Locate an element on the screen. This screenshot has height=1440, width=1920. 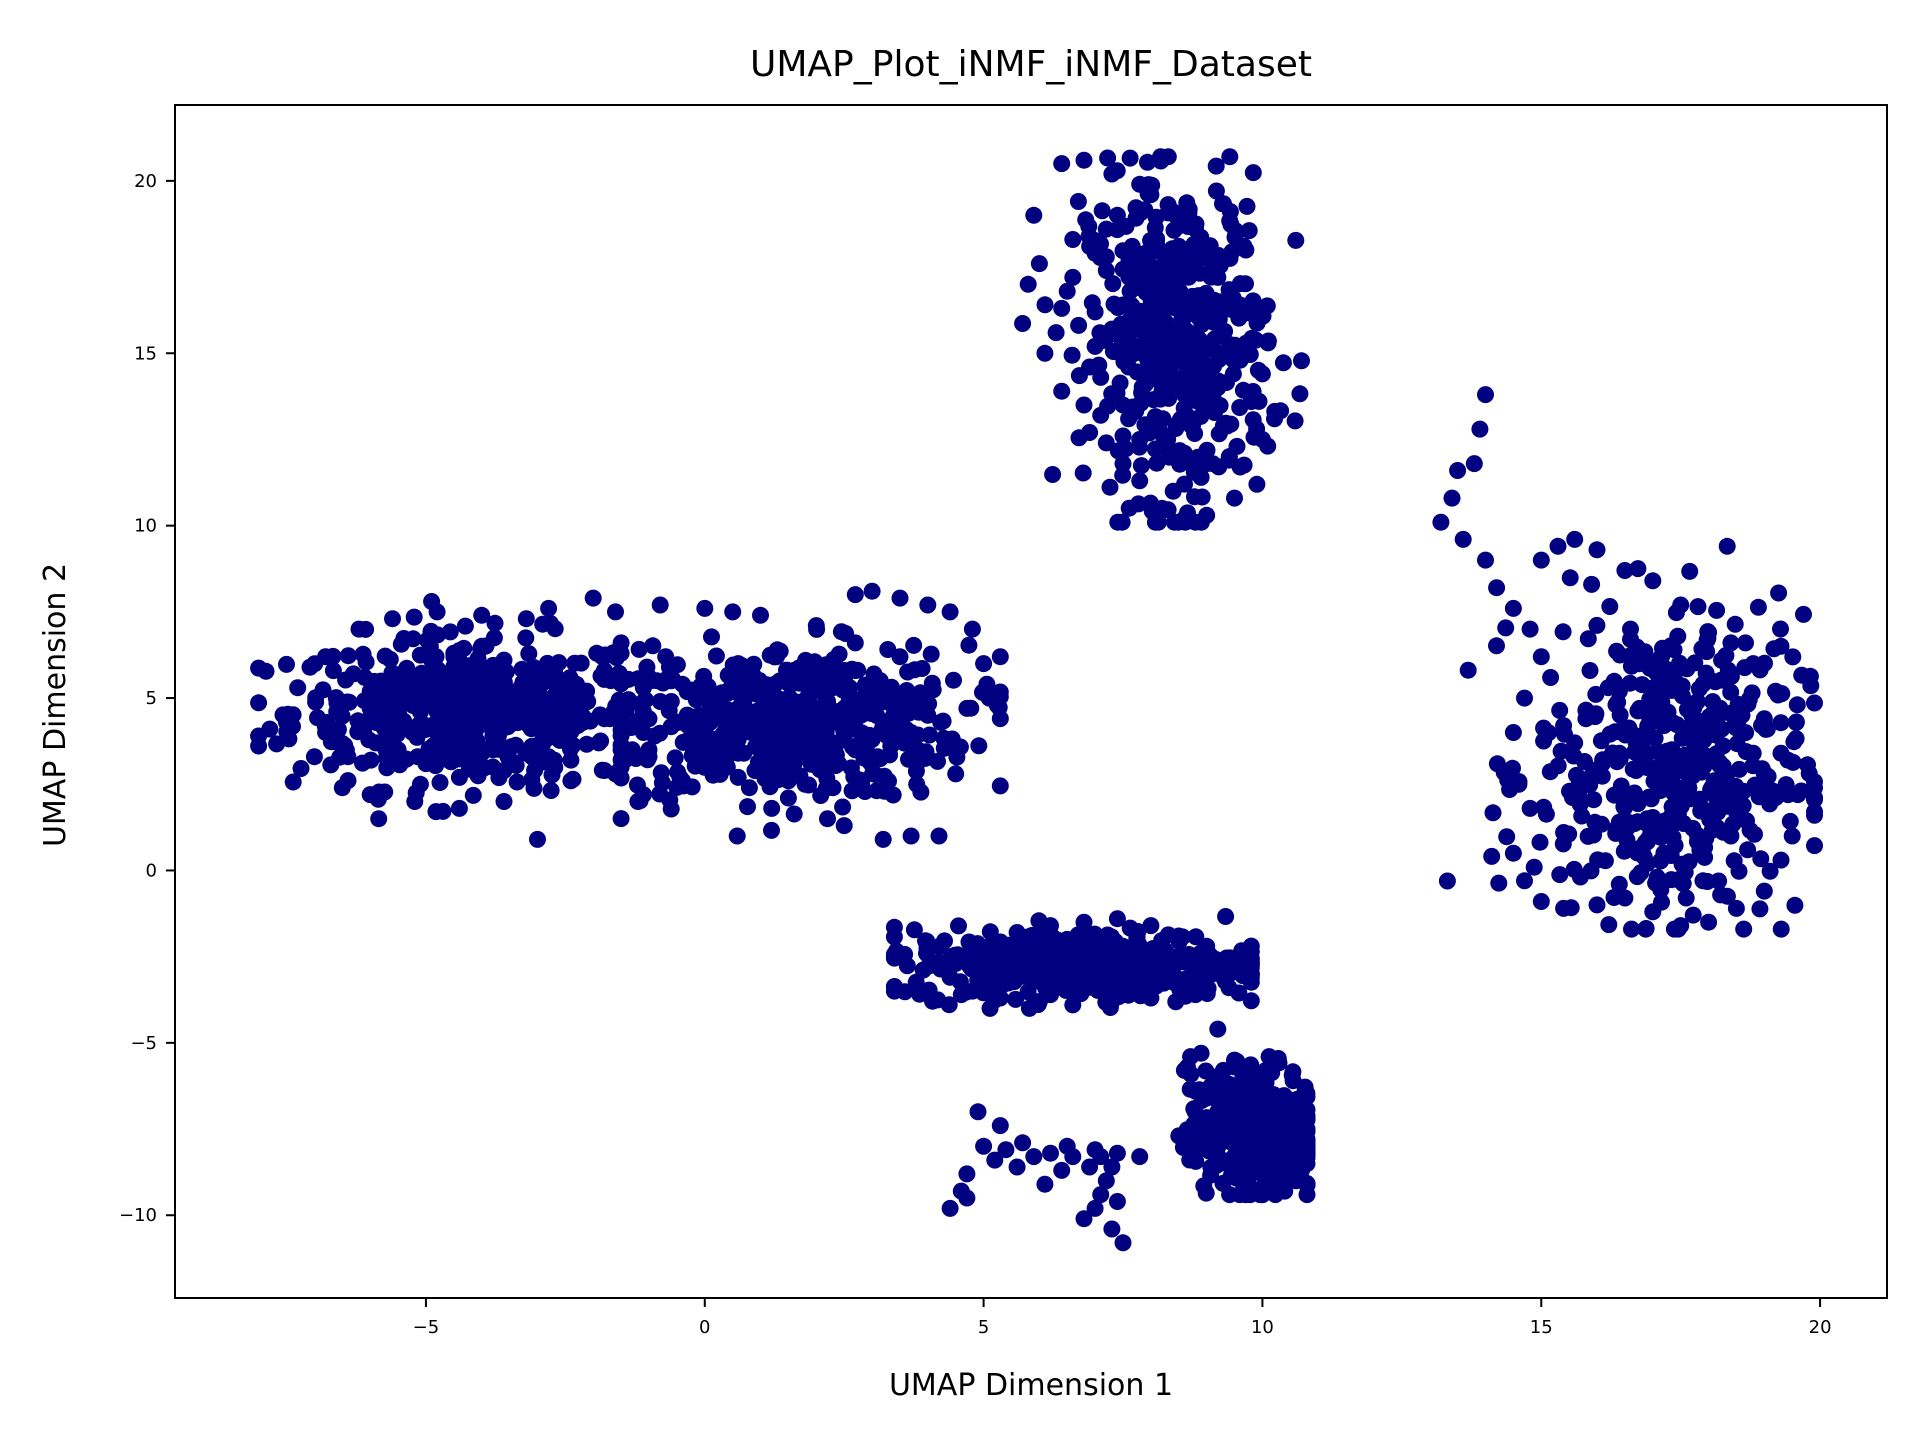
x-axis-ticks: −5 0 5 10 15 20 is located at coordinates (1122, 1318).